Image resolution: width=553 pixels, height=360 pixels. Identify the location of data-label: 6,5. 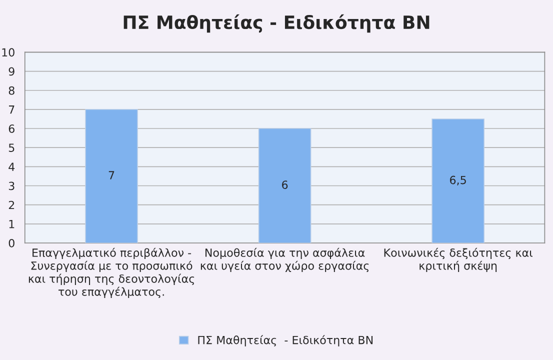
(458, 181).